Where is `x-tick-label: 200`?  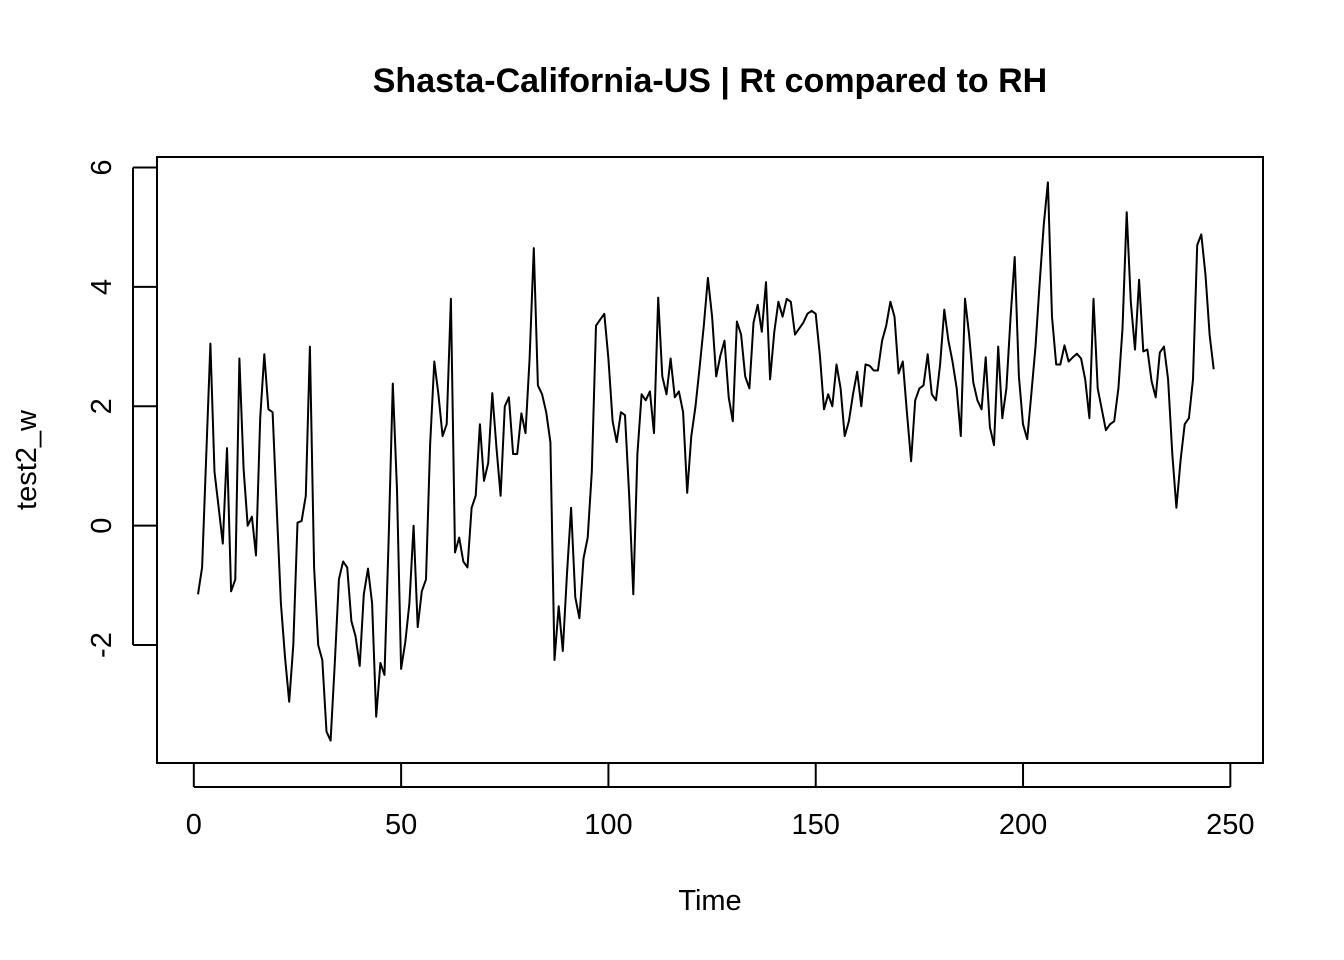 x-tick-label: 200 is located at coordinates (1023, 825).